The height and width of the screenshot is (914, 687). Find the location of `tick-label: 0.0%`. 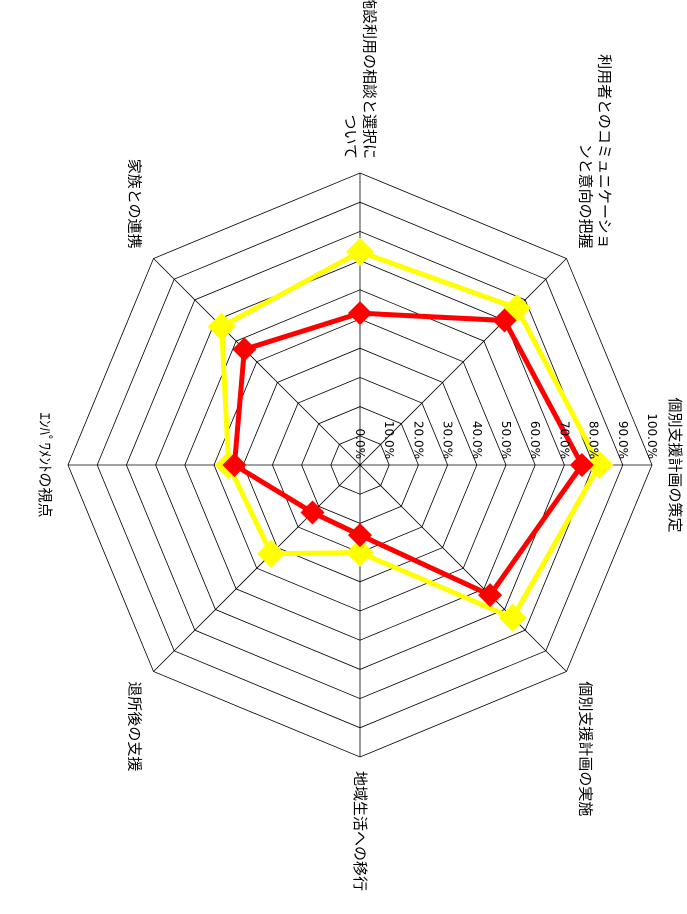

tick-label: 0.0% is located at coordinates (360, 444).